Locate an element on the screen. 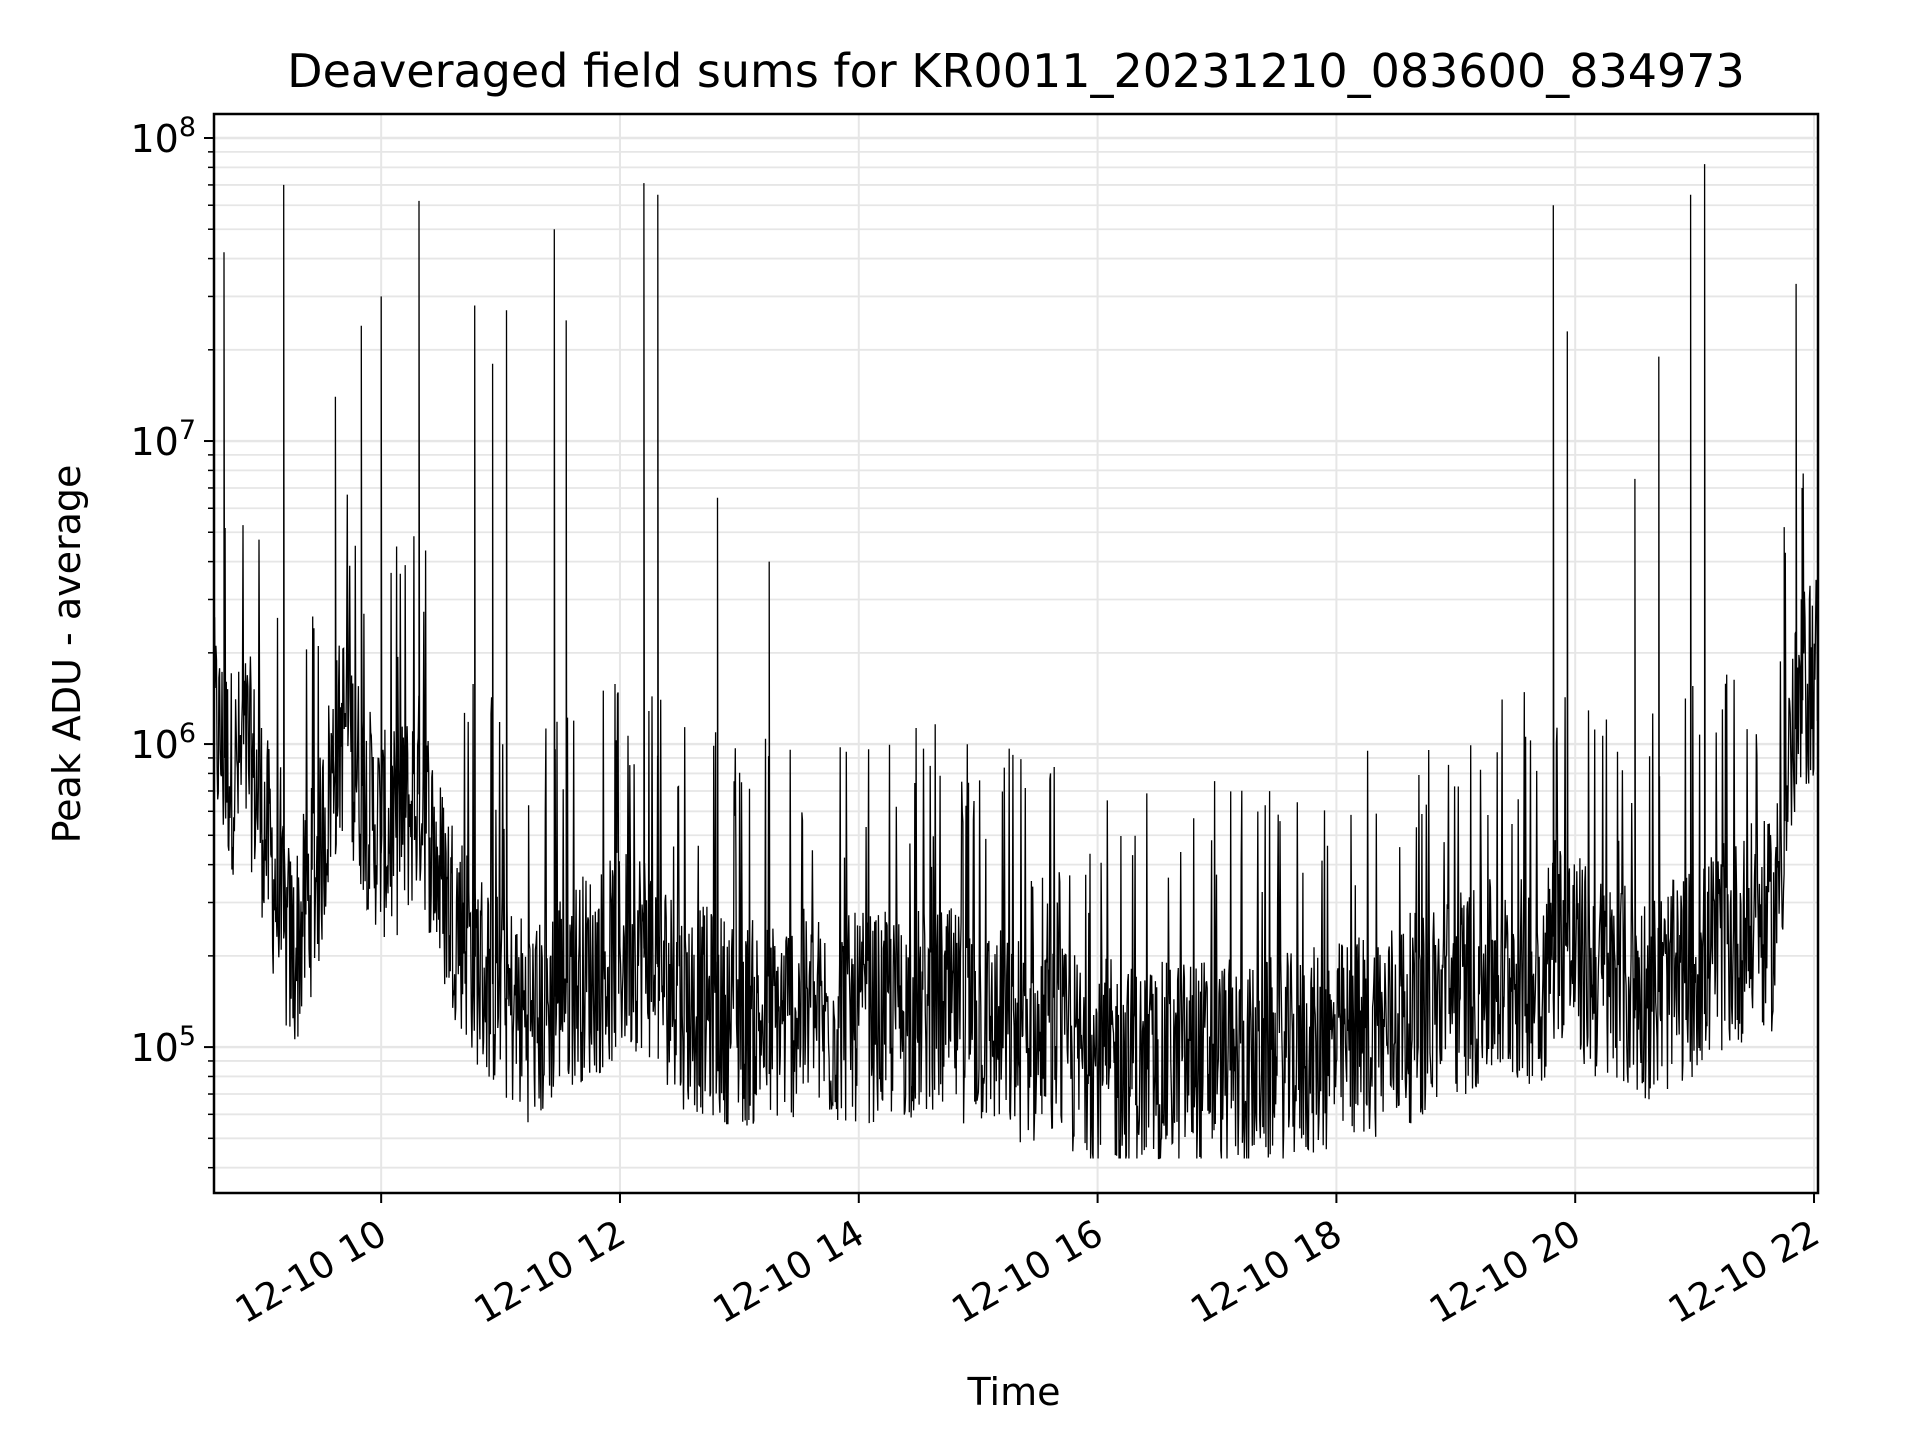 The image size is (1920, 1440). x-tick-label: 12-10 10 is located at coordinates (311, 1272).